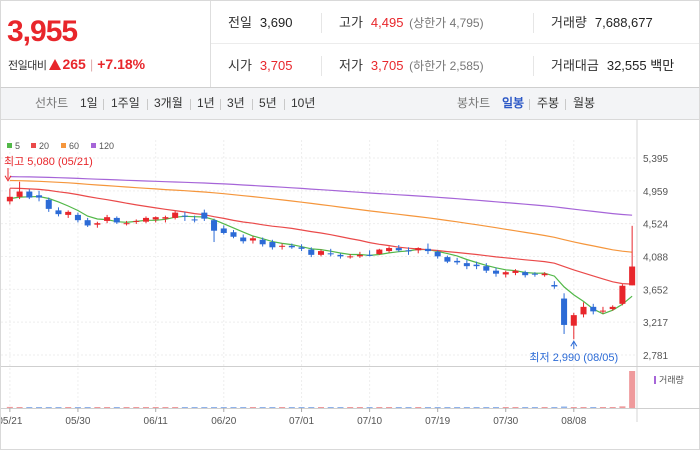 The width and height of the screenshot is (700, 450). What do you see at coordinates (106, 146) in the screenshot?
I see `legend-label: 120` at bounding box center [106, 146].